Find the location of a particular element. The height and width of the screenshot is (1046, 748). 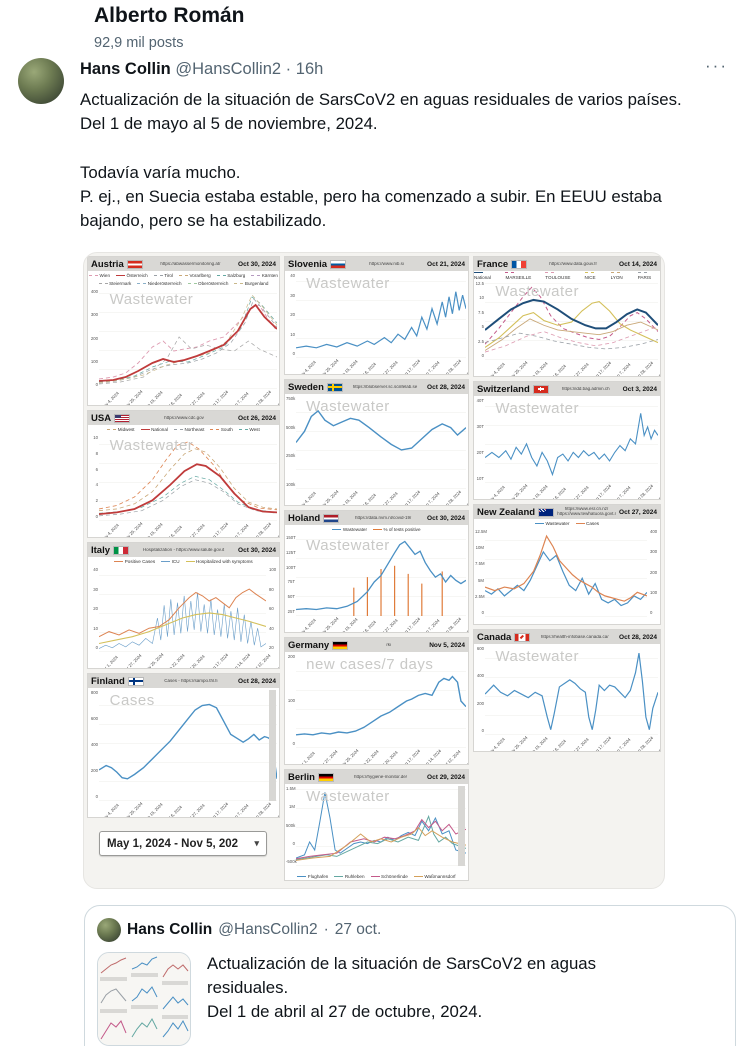

date-range-label: May 1, 2024 - Nov 5, 202 is located at coordinates (173, 843).